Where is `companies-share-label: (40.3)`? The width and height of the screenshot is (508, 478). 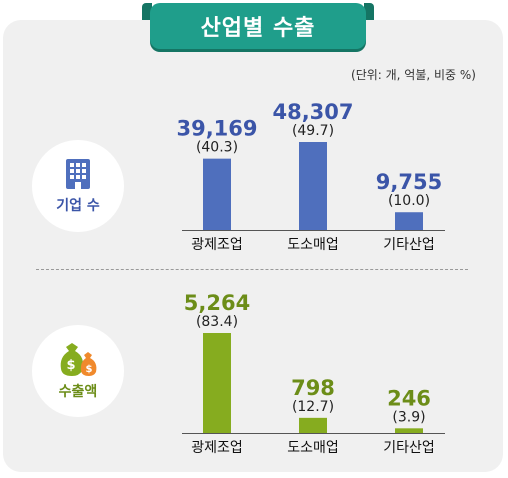
companies-share-label: (40.3) is located at coordinates (217, 148).